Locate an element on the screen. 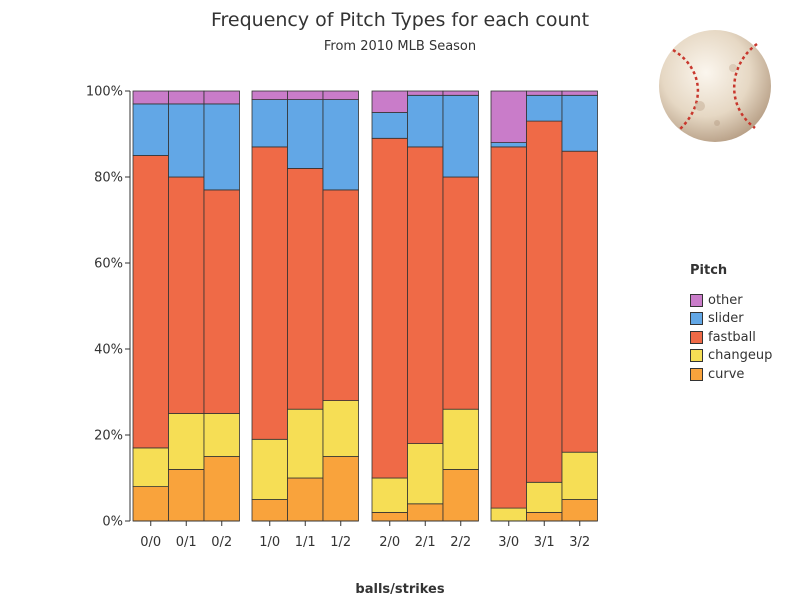 This screenshot has height=600, width=800. x-tick-label: 0/1 is located at coordinates (186, 542).